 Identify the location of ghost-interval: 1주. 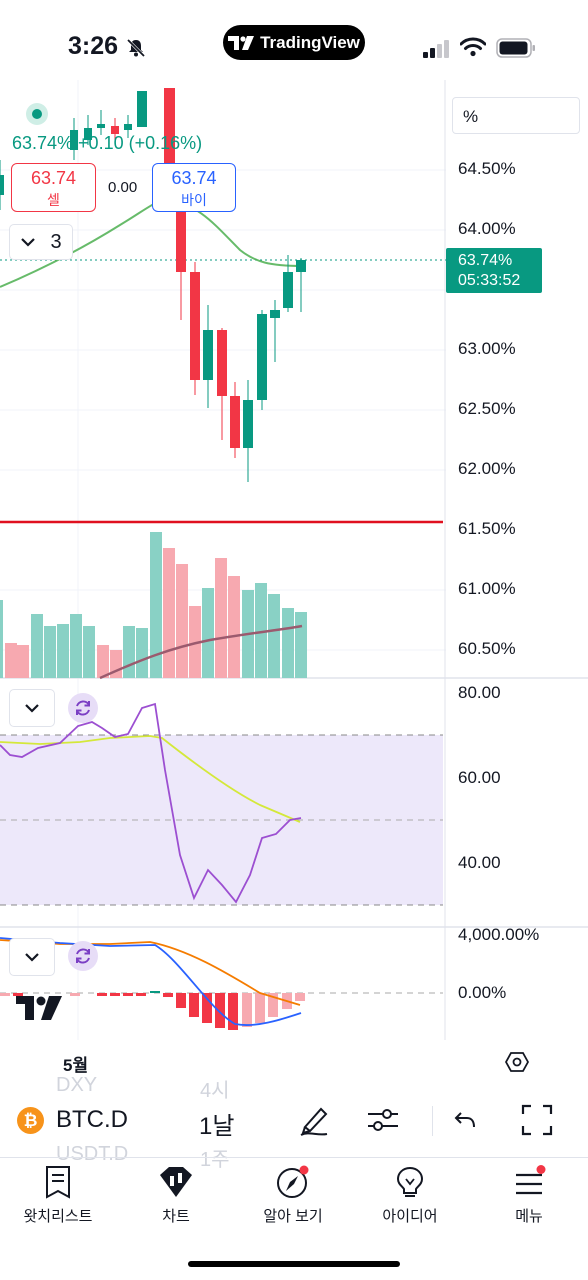
(215, 1160).